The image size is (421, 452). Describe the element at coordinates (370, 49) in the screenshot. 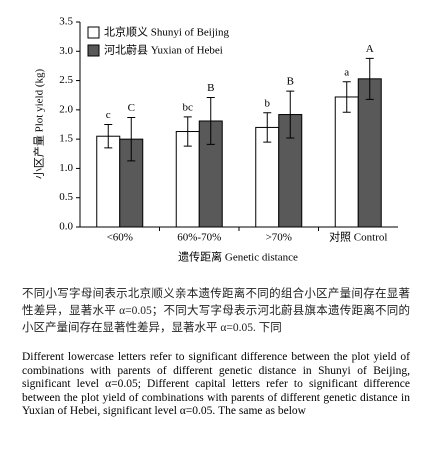

I see `significance-letter: A` at that location.